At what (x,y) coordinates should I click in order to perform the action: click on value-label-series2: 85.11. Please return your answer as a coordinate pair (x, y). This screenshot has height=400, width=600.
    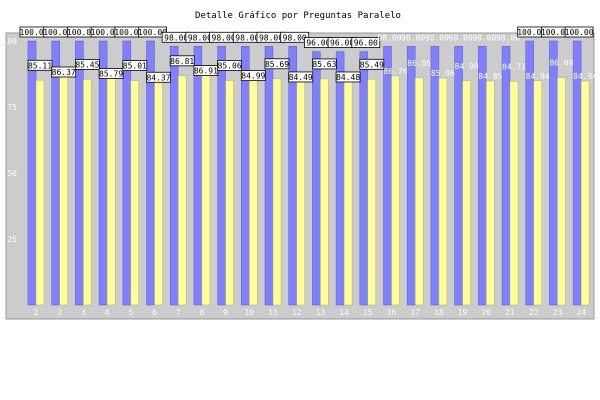
    Looking at the image, I should click on (40, 65).